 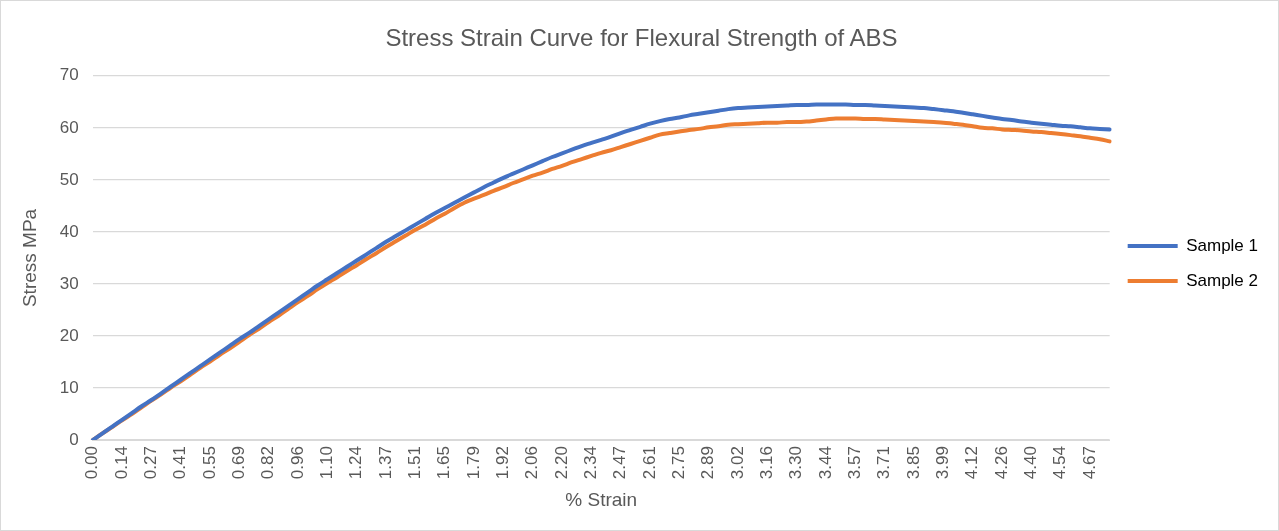 What do you see at coordinates (1060, 463) in the screenshot?
I see `x-tick-label: 4.54` at bounding box center [1060, 463].